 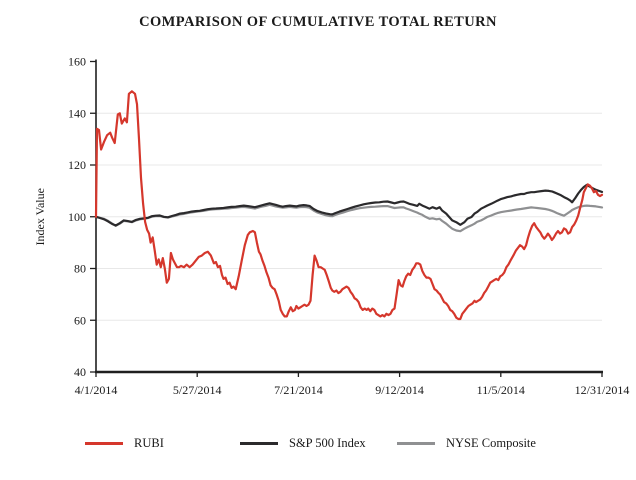 I want to click on x-tick-label: 12/31/2014, so click(x=602, y=390).